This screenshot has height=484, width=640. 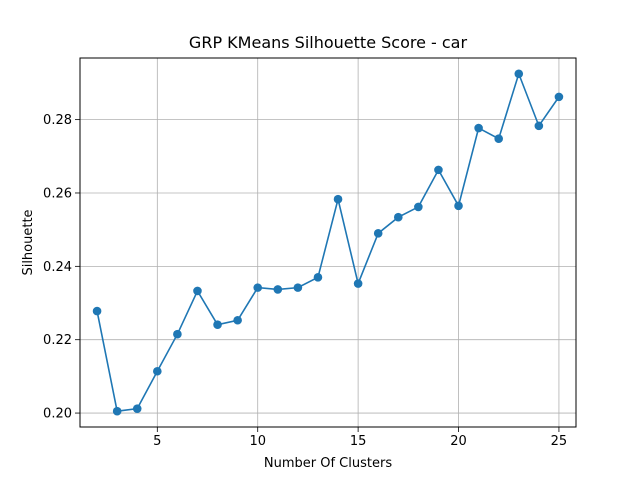 I want to click on y-tick-label: 0.26, so click(x=57, y=193).